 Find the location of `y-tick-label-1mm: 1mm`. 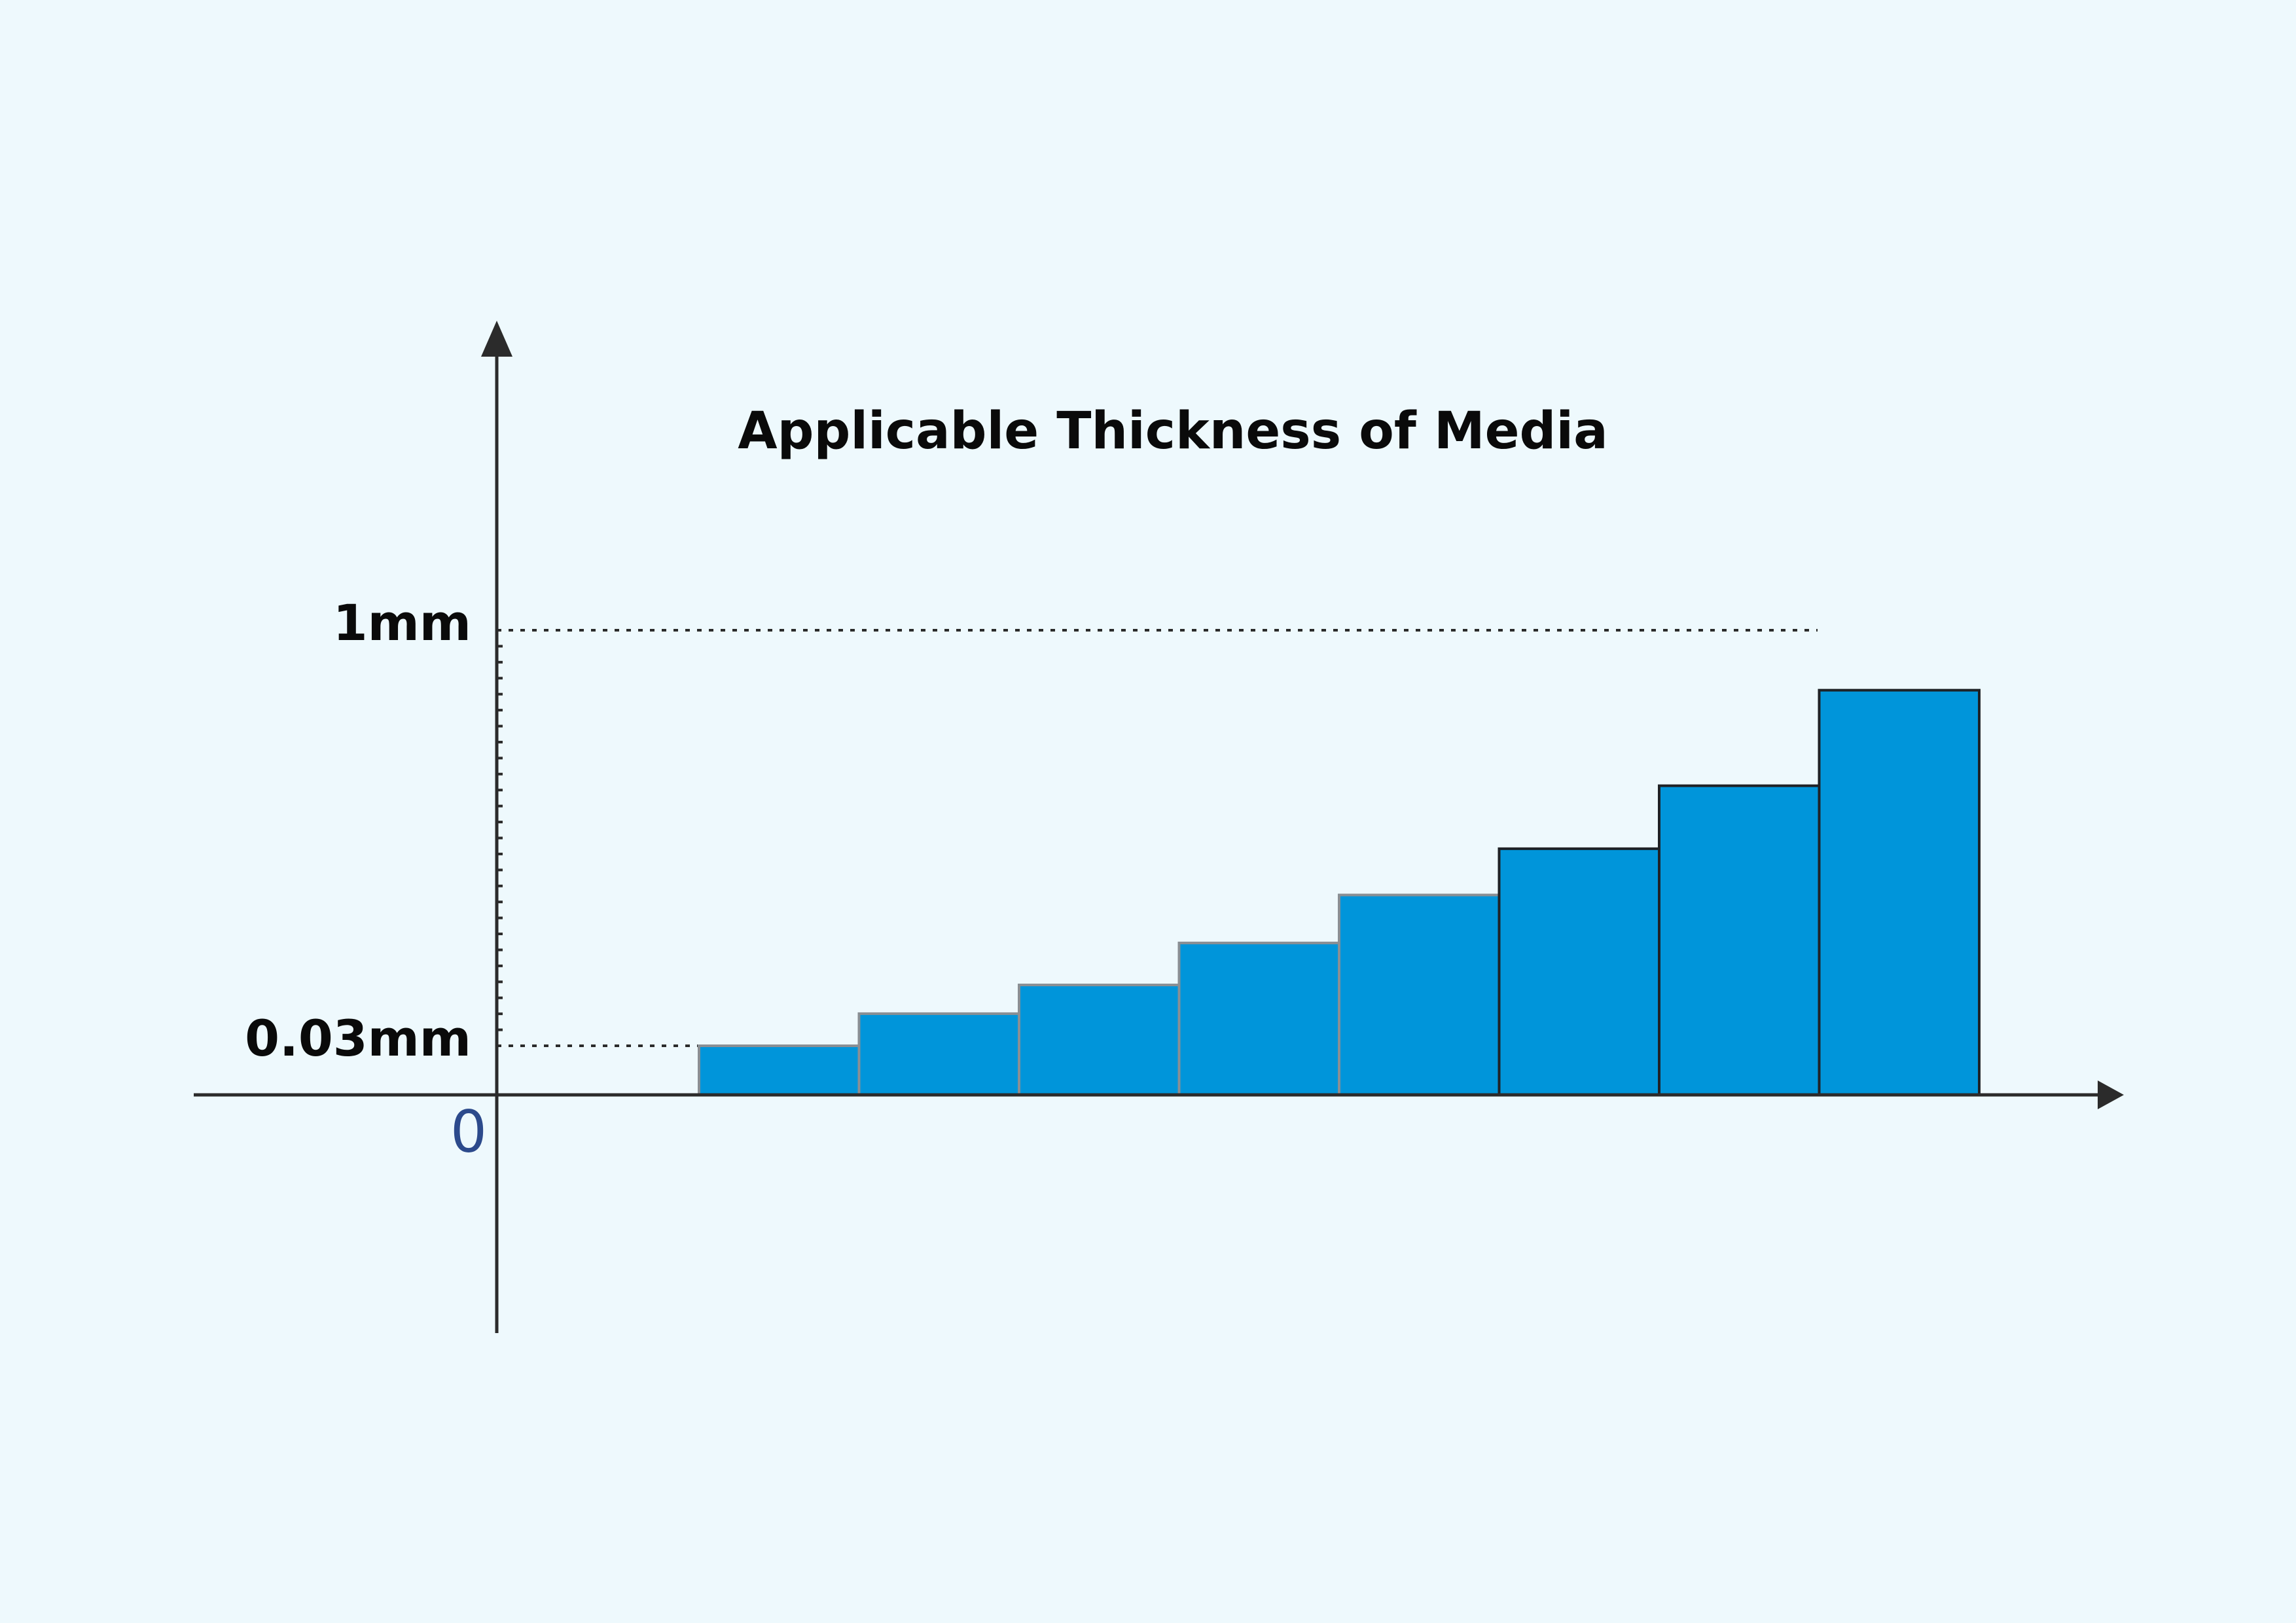

y-tick-label-1mm: 1mm is located at coordinates (402, 623).